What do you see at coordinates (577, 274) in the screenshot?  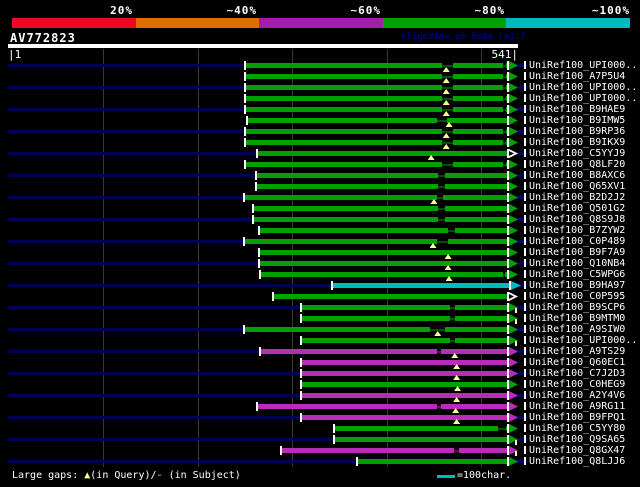 I see `subject-label: UniRef100_C5WPG6` at bounding box center [577, 274].